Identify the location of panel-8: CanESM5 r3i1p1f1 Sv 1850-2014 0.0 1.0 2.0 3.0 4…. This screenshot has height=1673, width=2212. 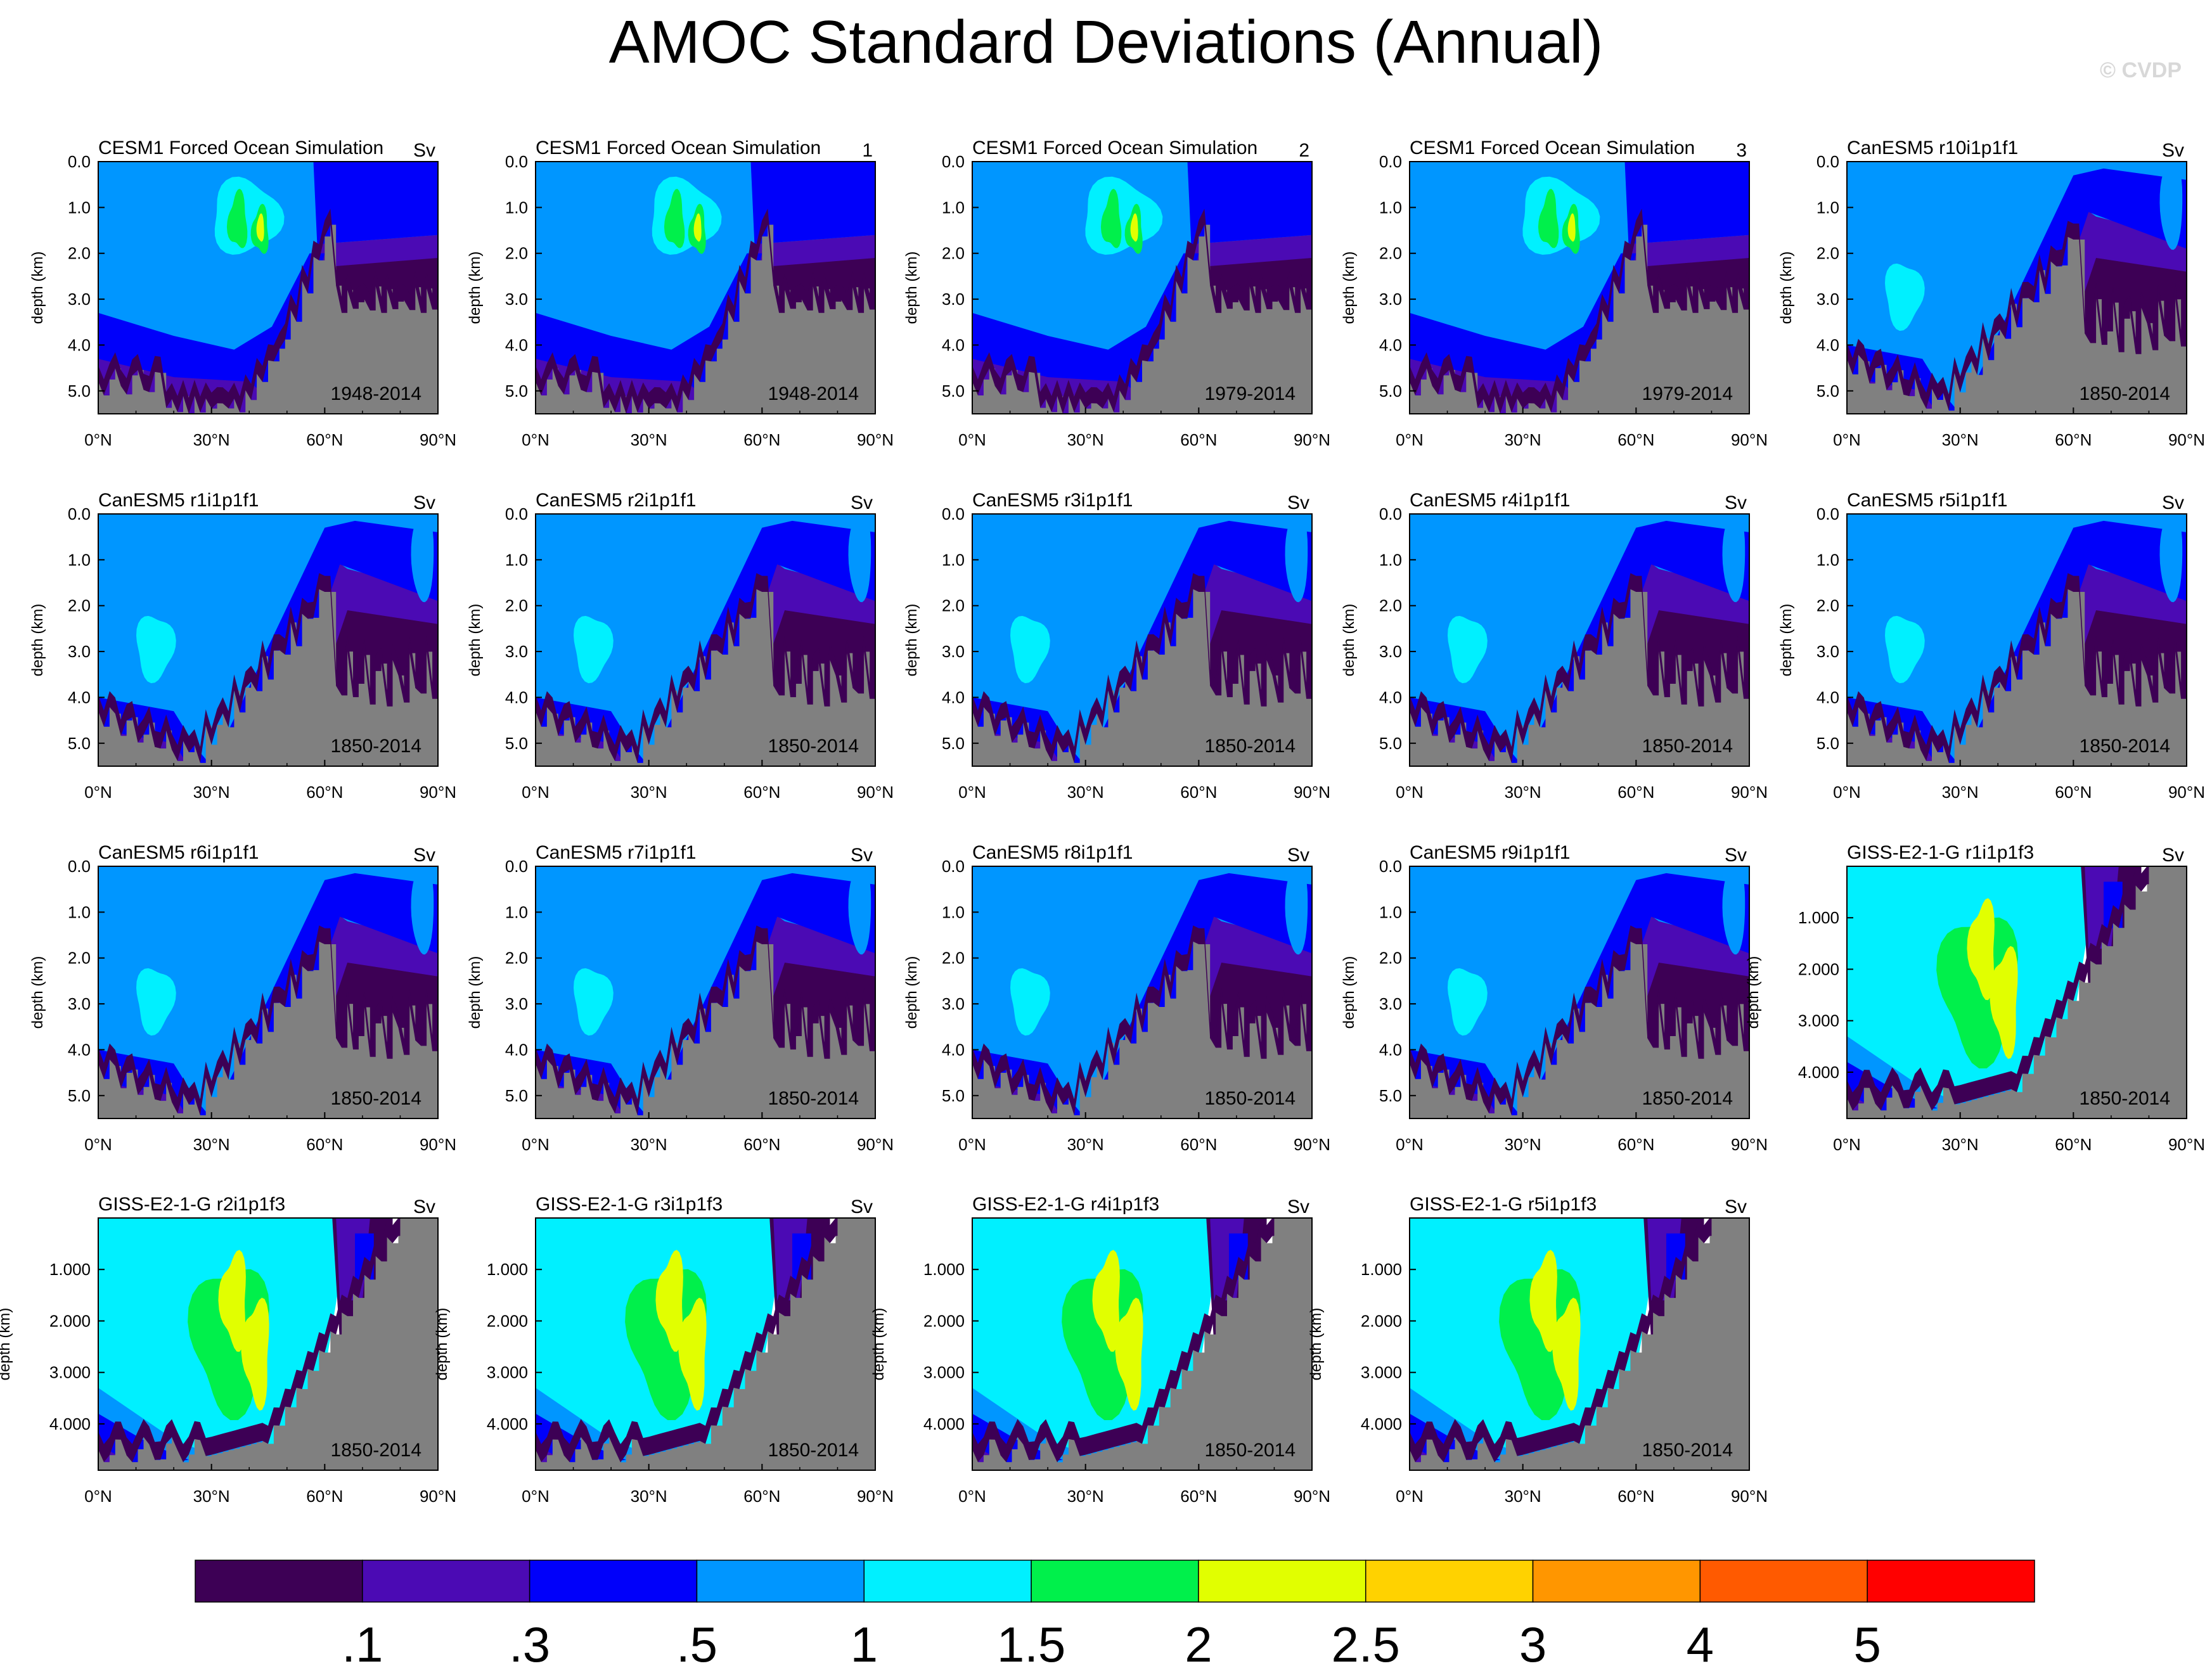
(1117, 646).